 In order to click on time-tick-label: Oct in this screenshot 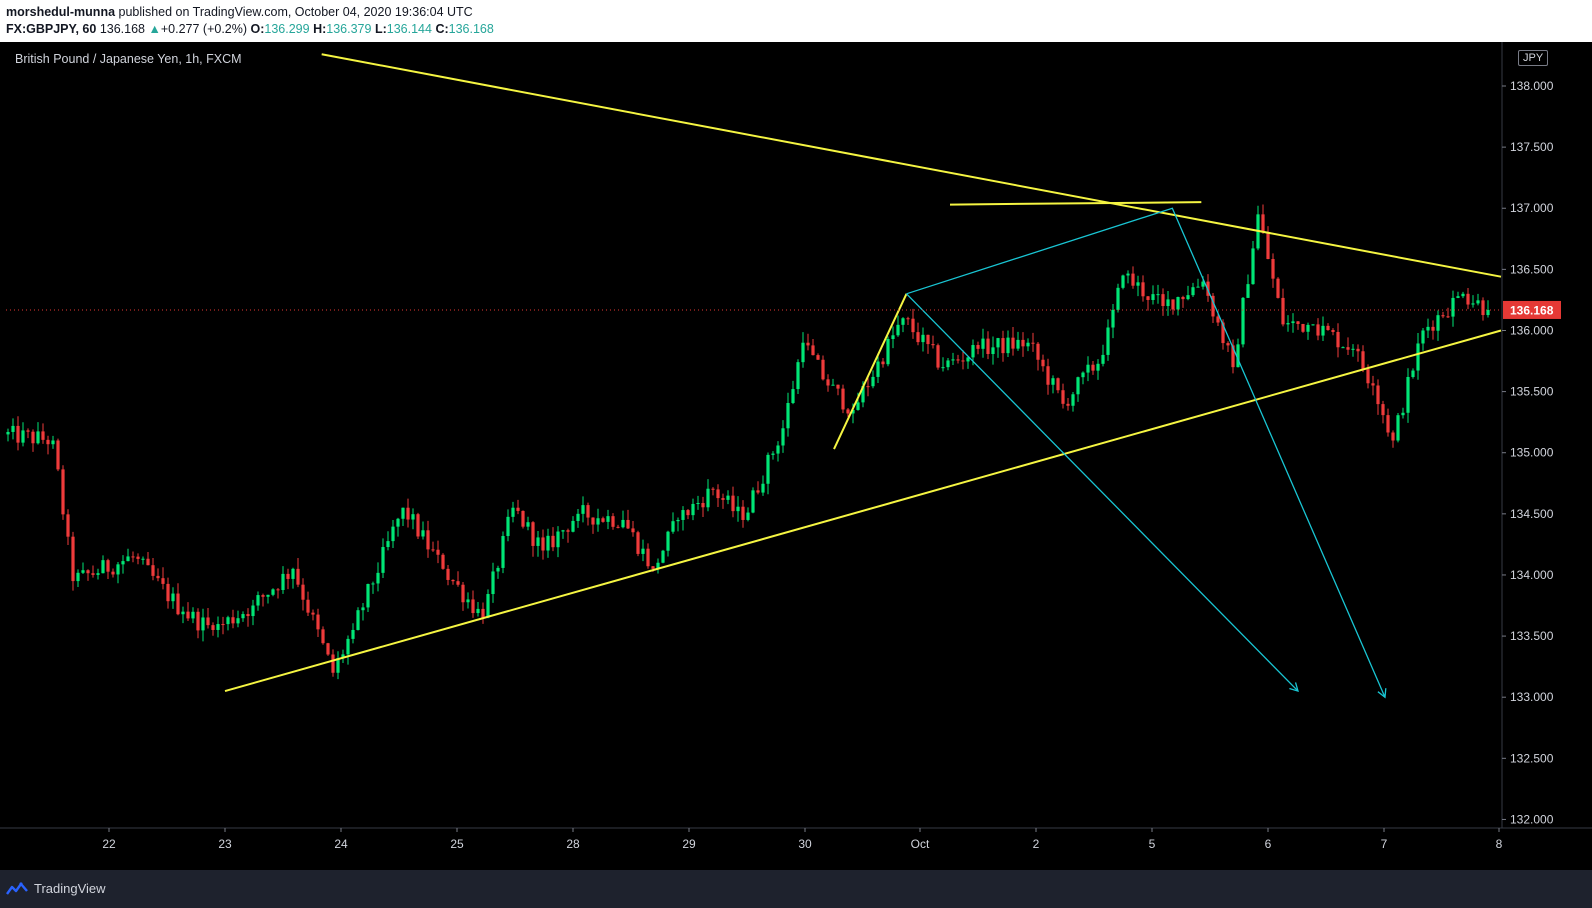, I will do `click(920, 844)`.